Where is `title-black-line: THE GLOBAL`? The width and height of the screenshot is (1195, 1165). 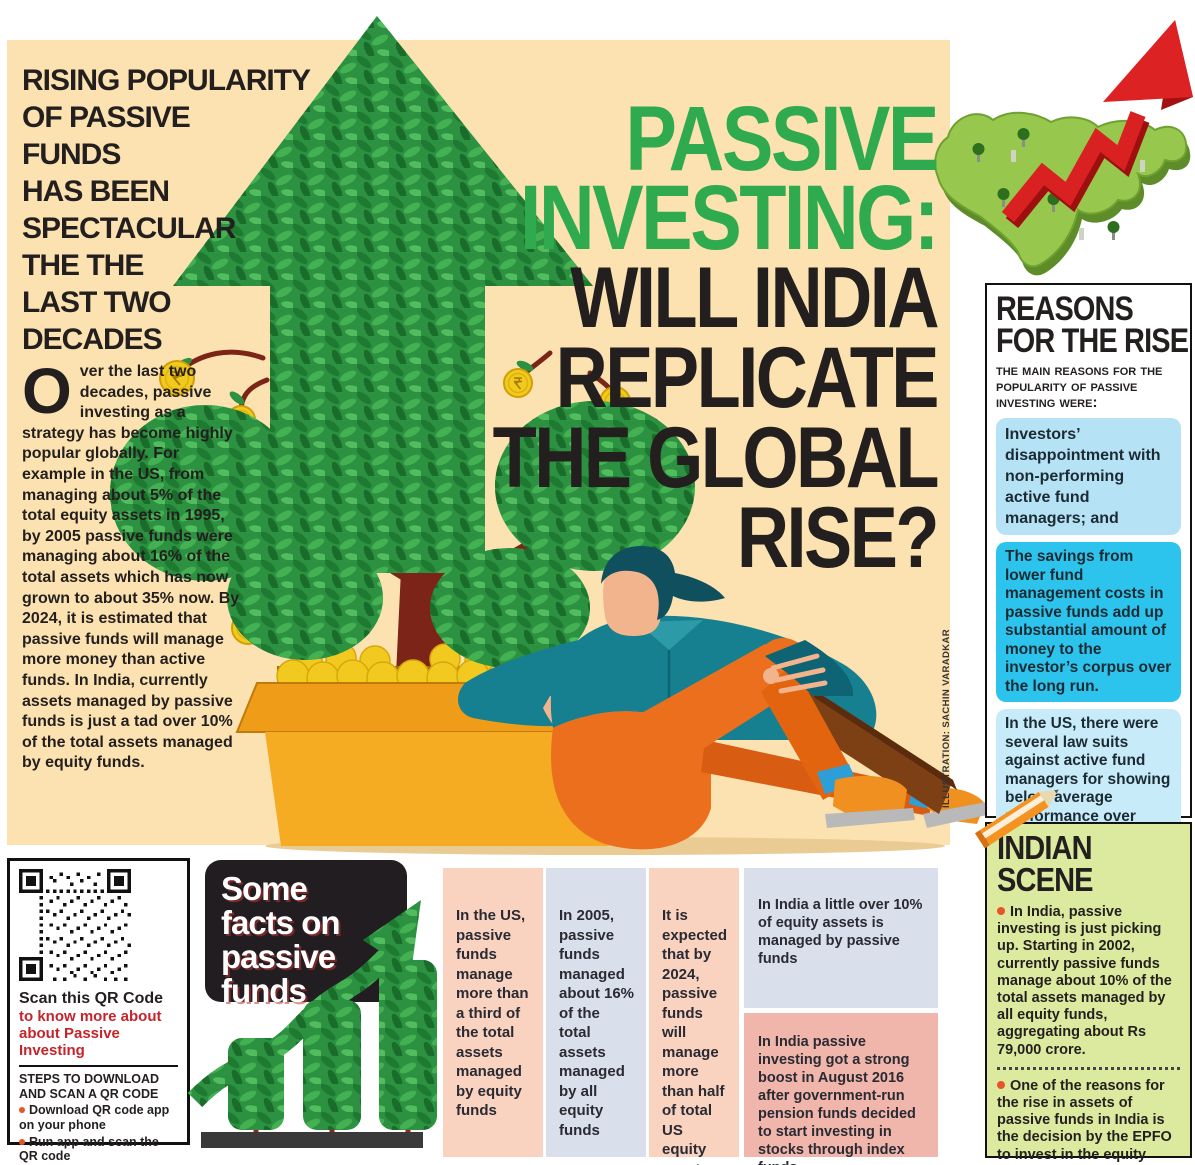
title-black-line: THE GLOBAL is located at coordinates (716, 458).